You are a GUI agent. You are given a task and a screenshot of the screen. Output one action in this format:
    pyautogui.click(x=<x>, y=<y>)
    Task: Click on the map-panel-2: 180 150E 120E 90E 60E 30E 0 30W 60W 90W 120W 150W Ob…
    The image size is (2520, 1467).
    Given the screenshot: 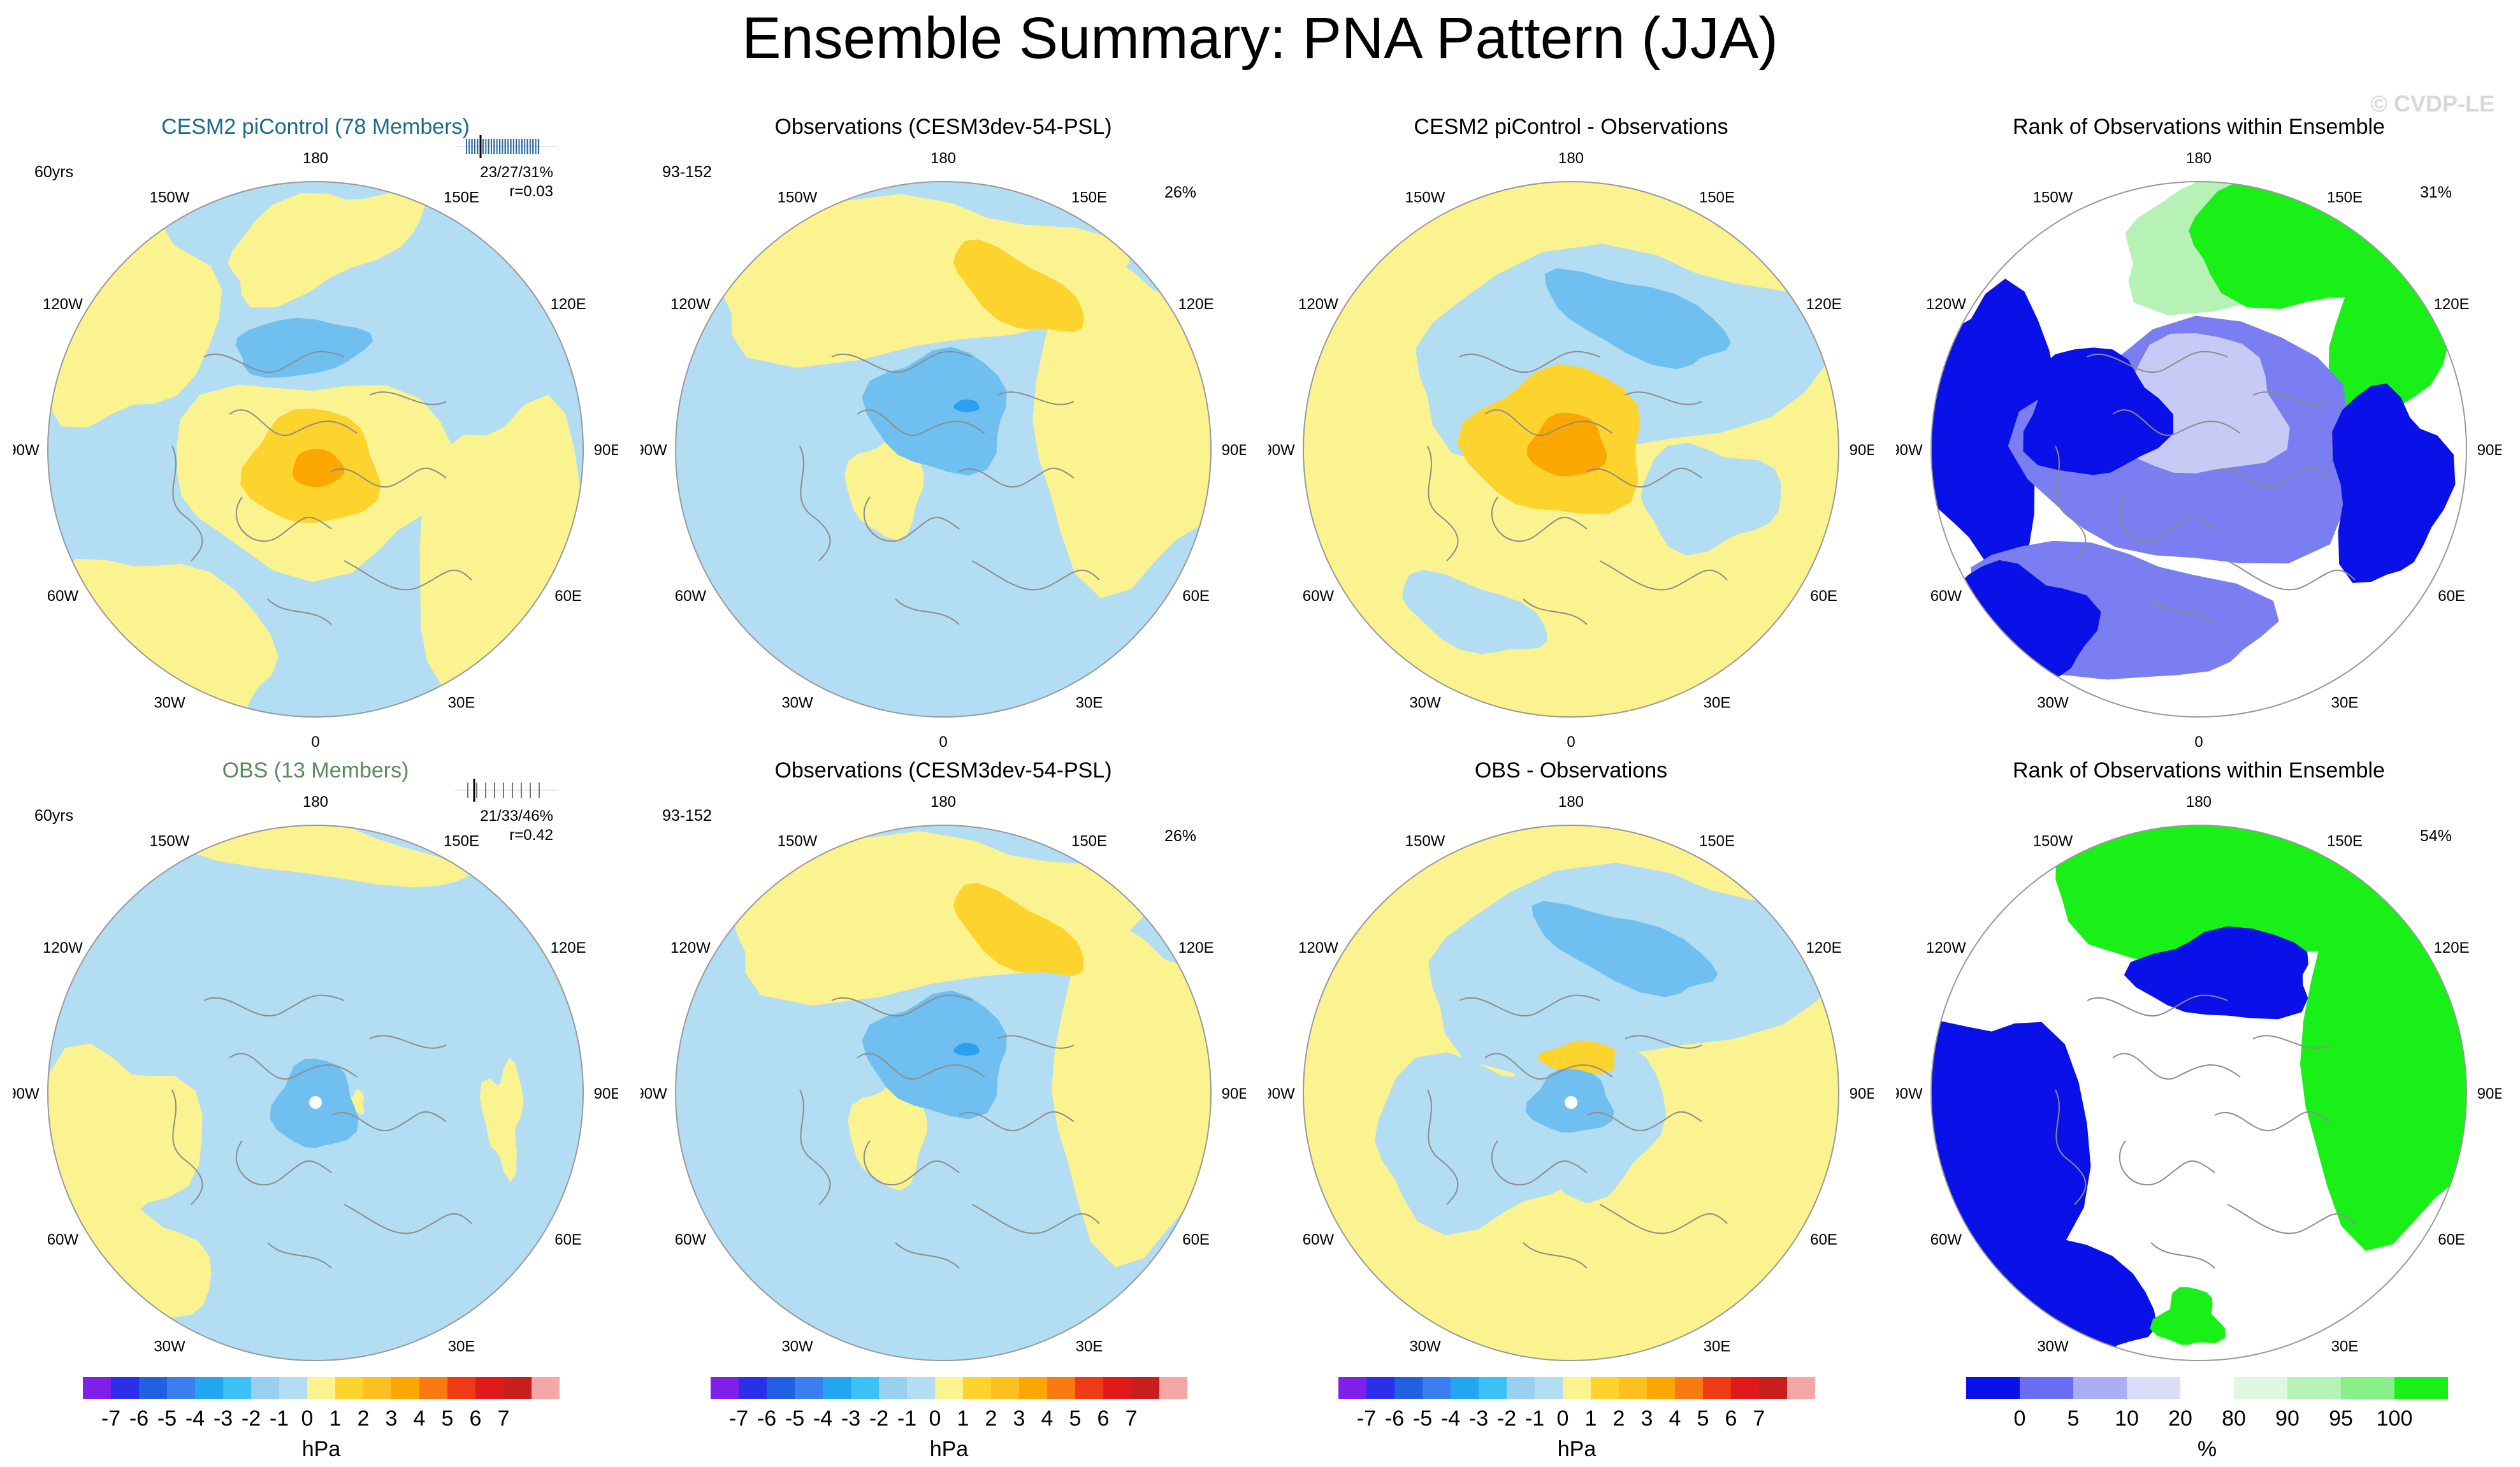 What is the action you would take?
    pyautogui.click(x=943, y=436)
    